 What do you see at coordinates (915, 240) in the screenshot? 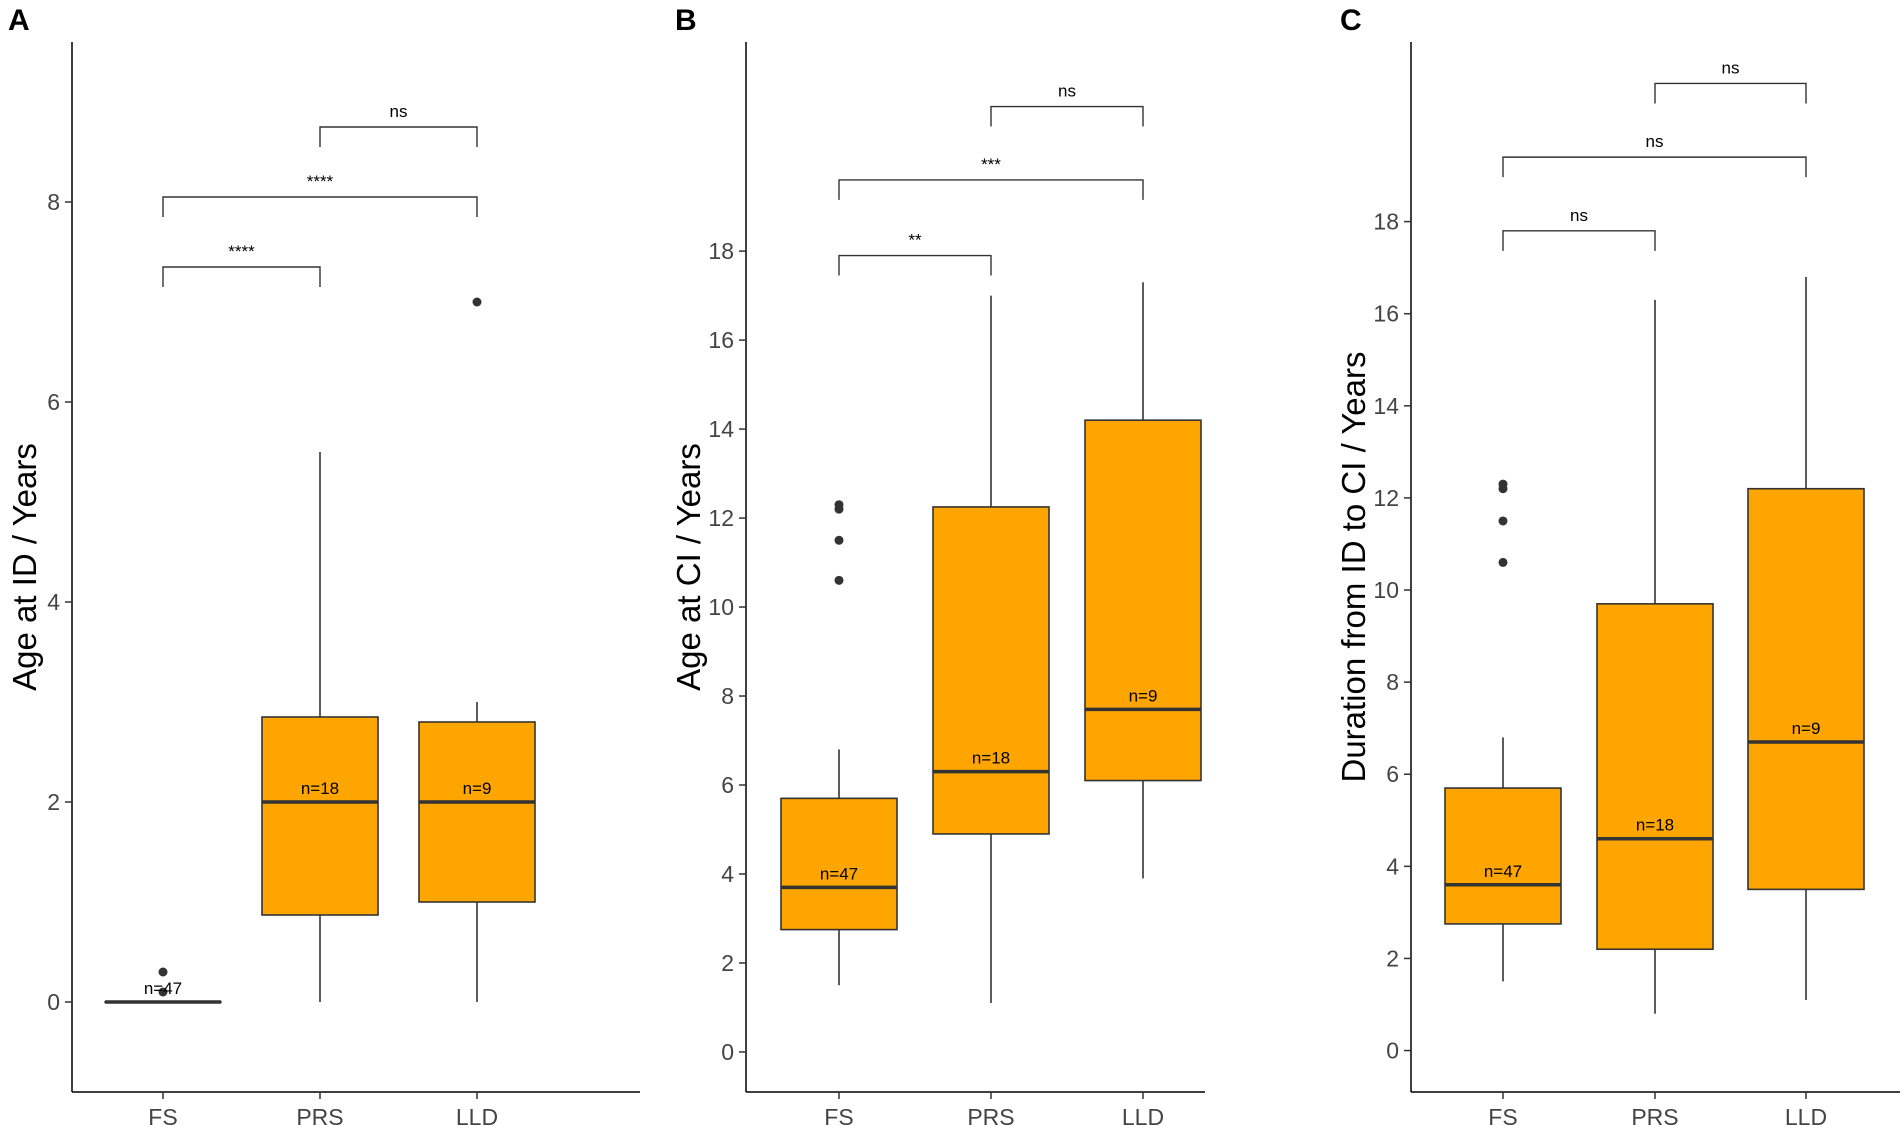
I see `significance-label: **` at bounding box center [915, 240].